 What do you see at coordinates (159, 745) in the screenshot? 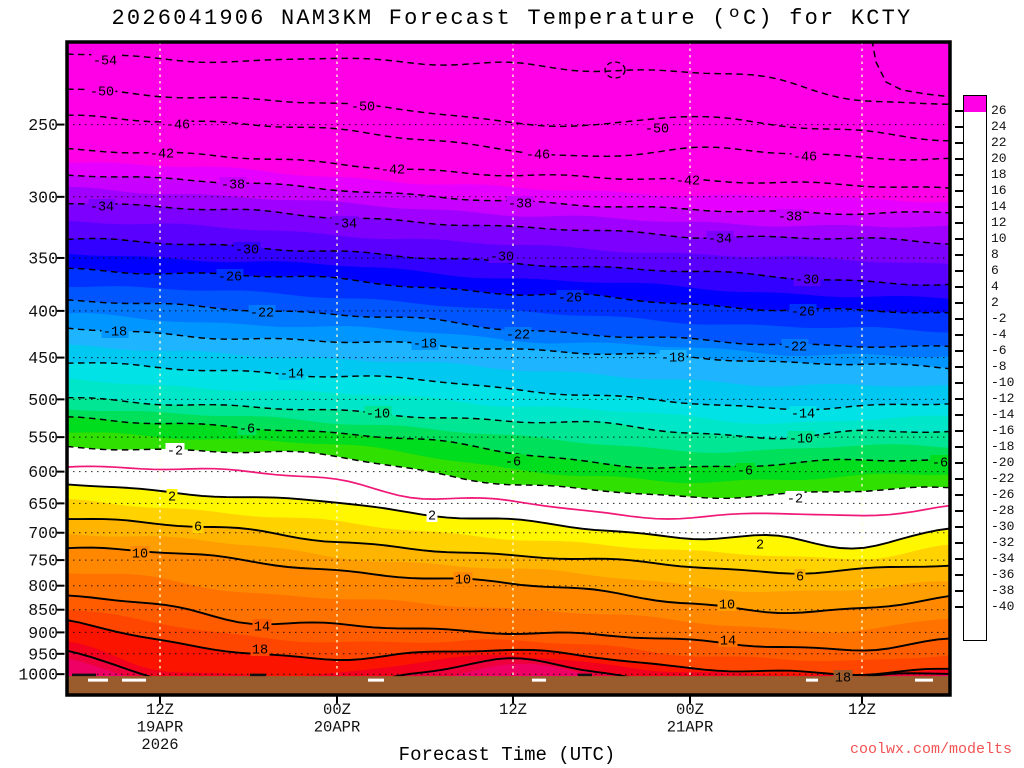
I see `x-tick-label: 2026` at bounding box center [159, 745].